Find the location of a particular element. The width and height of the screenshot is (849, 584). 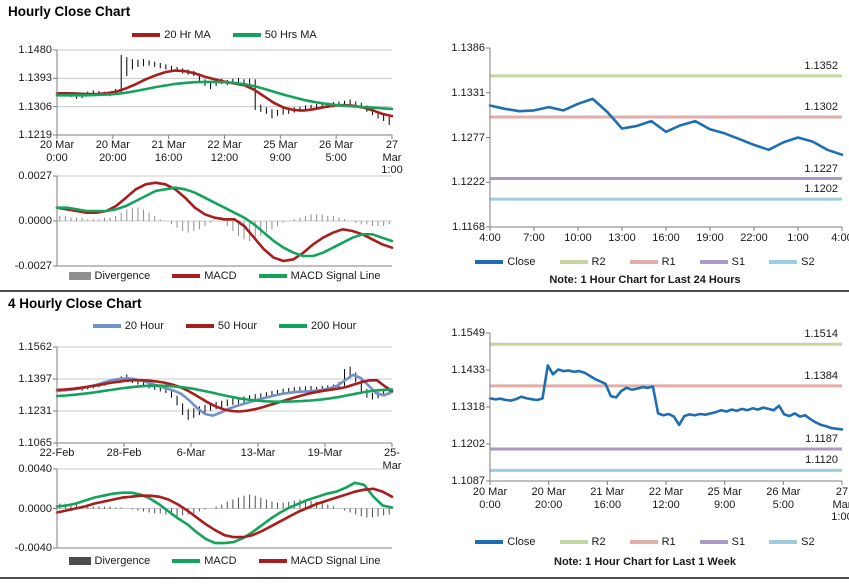

four-hourly-macd-legend: Divergence MACD MACD Signal Line is located at coordinates (224, 561).